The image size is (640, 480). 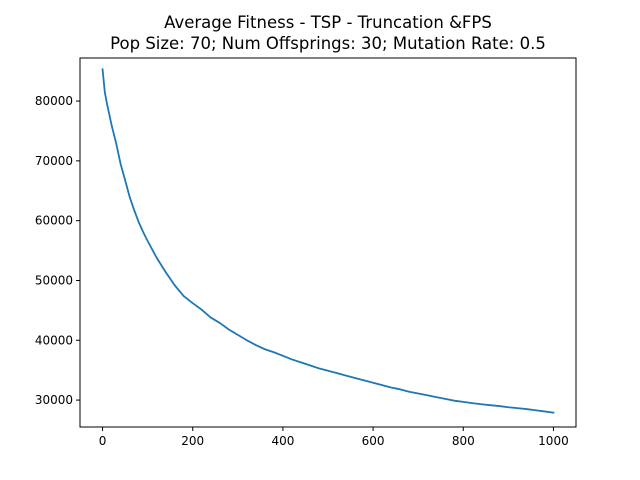 I want to click on x-tick-label: 800, so click(x=463, y=441).